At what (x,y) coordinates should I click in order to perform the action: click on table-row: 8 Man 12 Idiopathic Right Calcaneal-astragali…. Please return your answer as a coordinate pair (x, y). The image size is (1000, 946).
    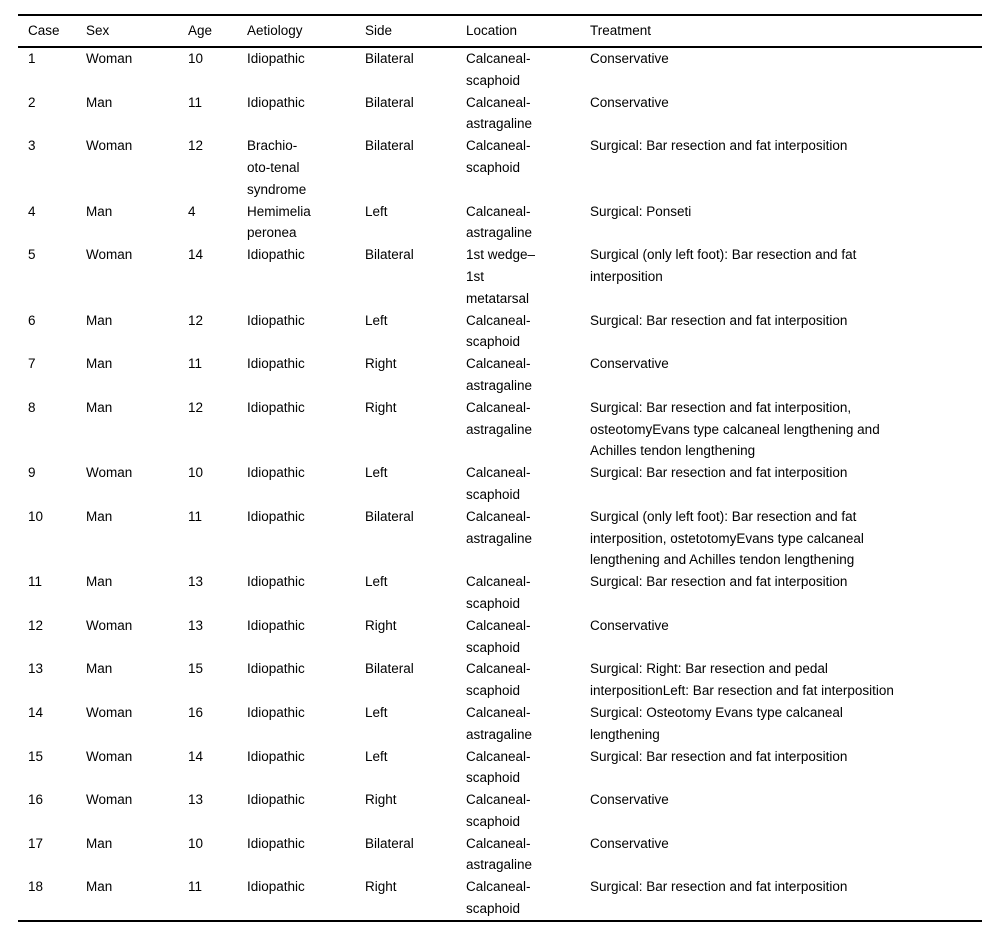
    Looking at the image, I should click on (500, 429).